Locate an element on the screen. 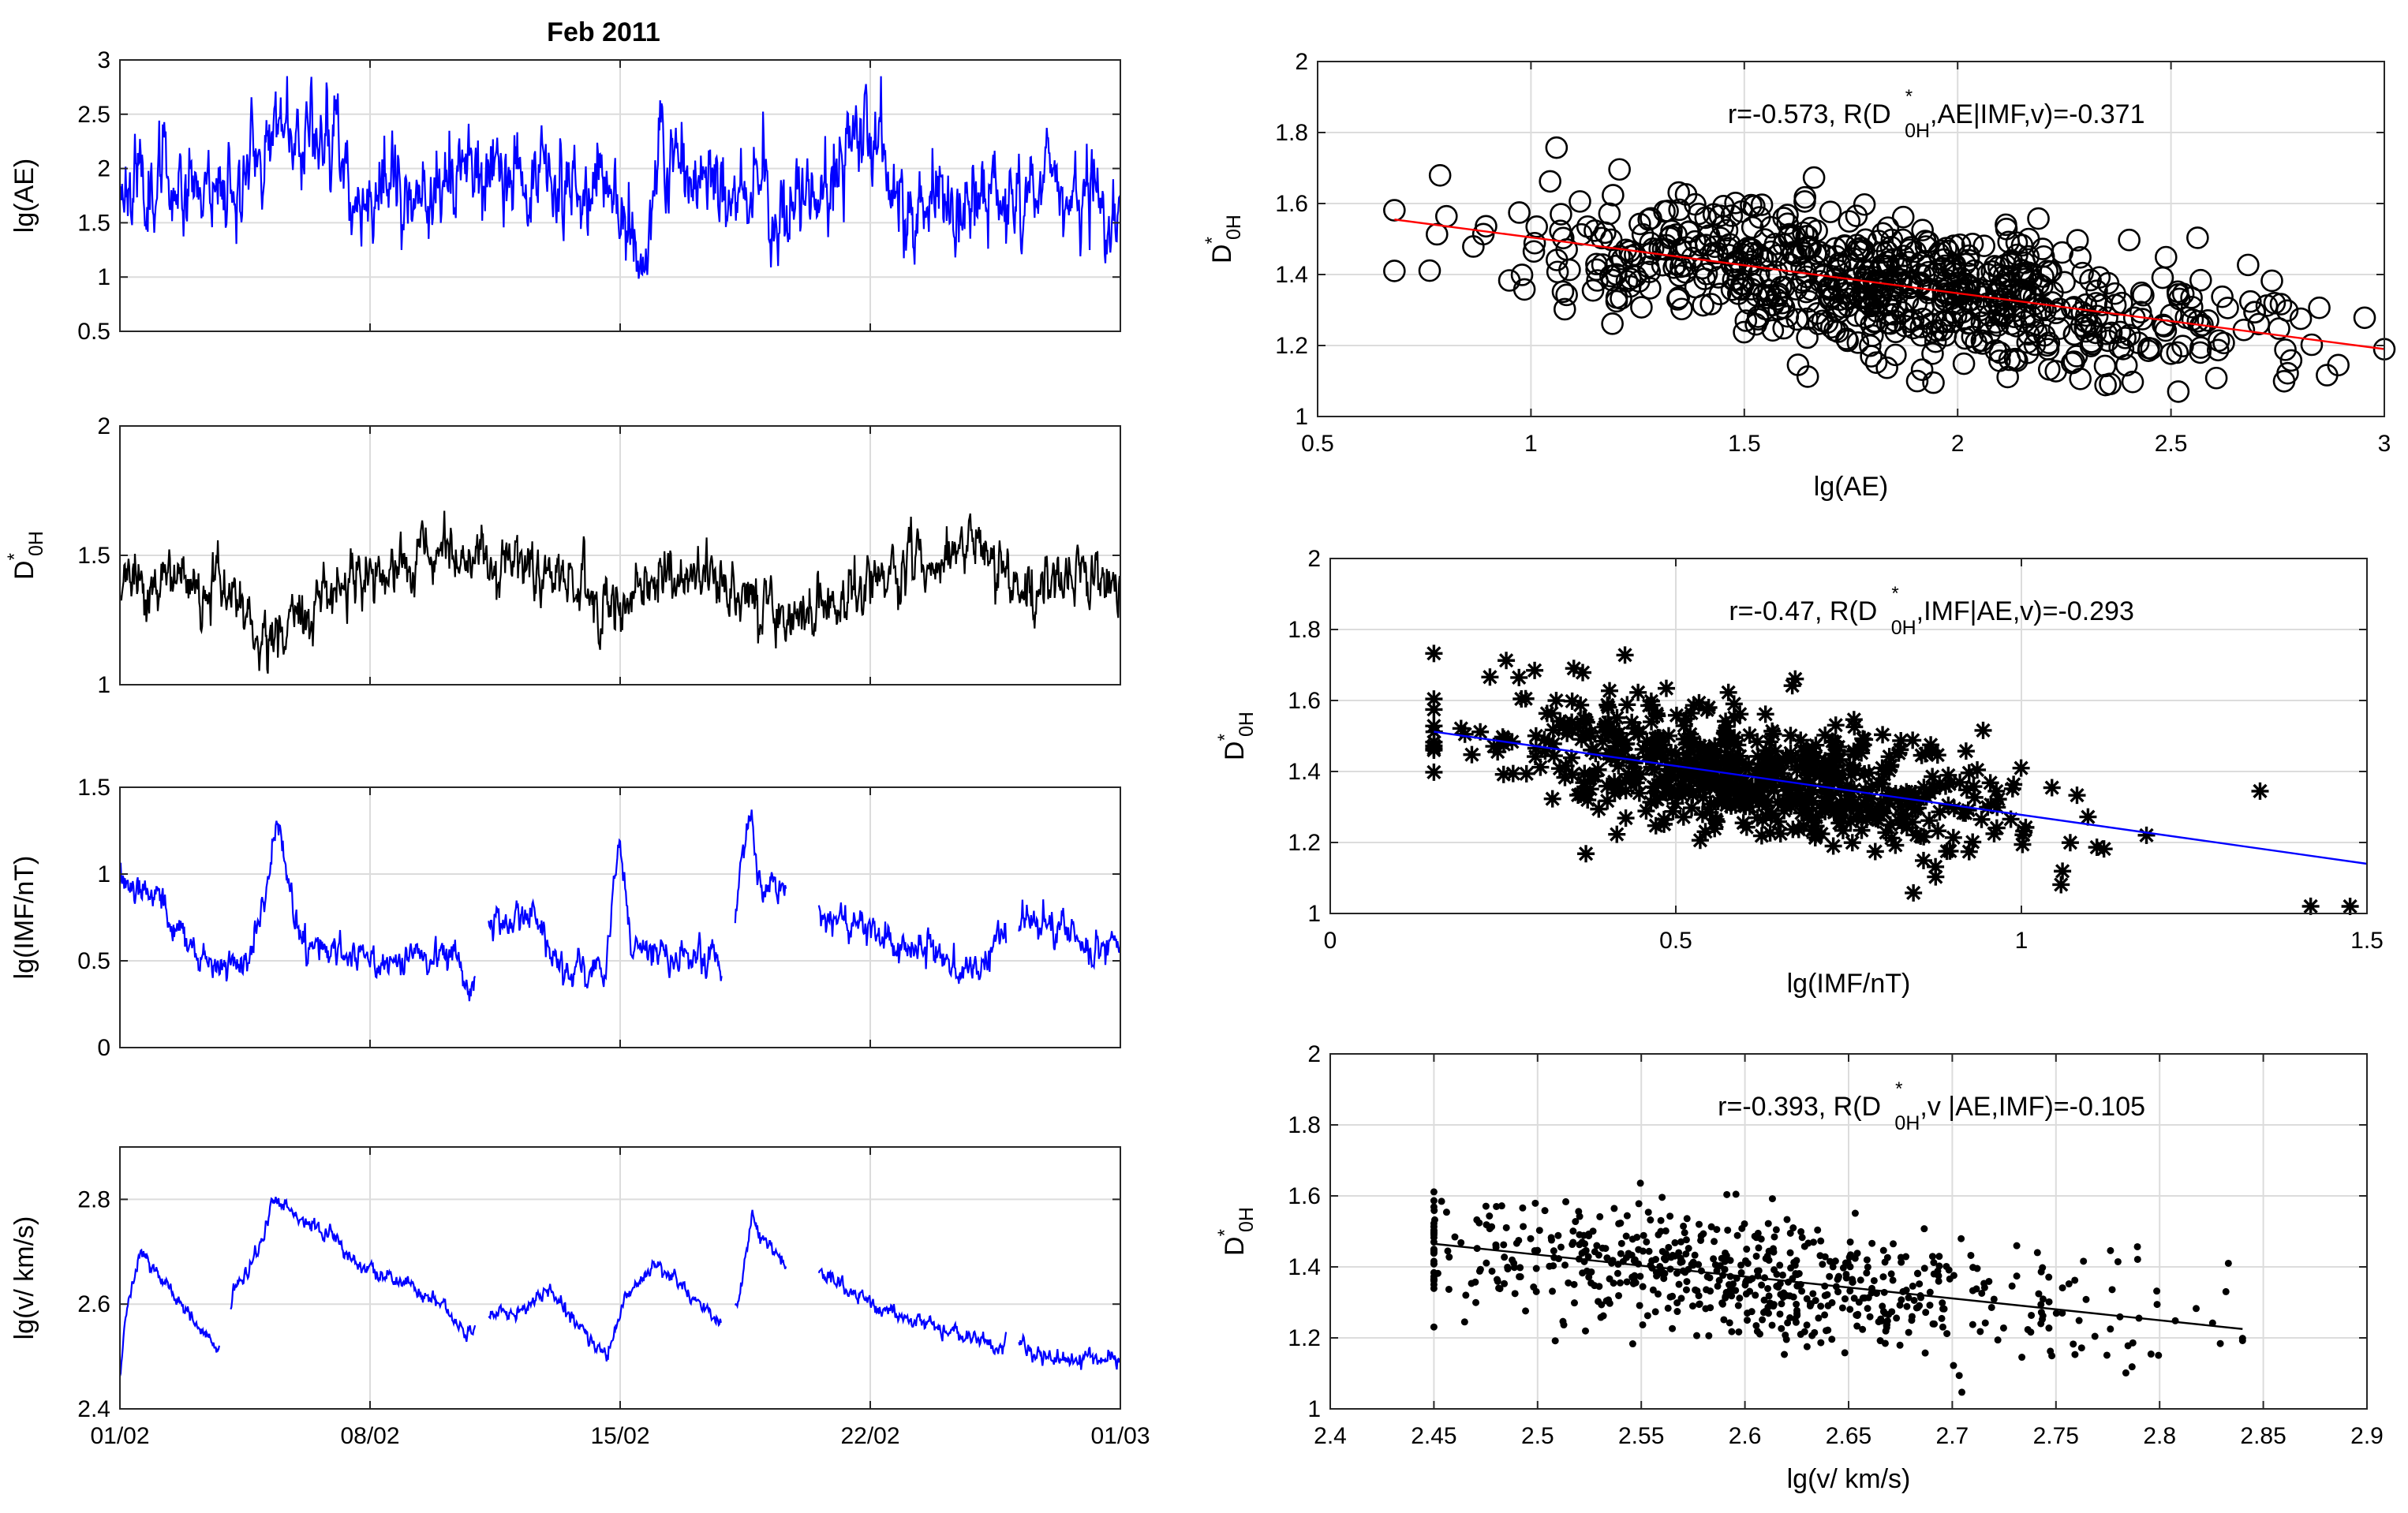 This screenshot has width=2408, height=1513. annotation-sup: * is located at coordinates (1894, 593).